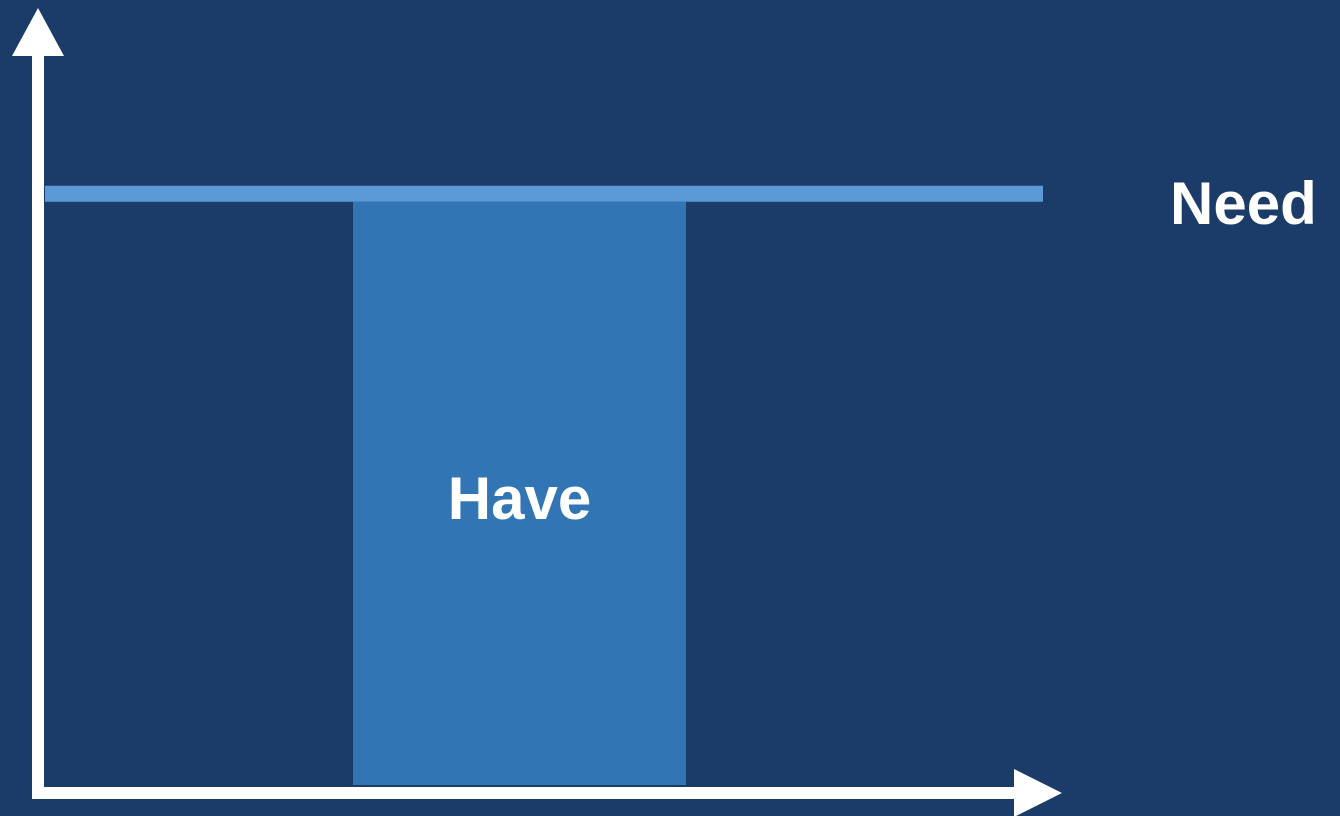 This screenshot has height=816, width=1340. Describe the element at coordinates (38, 32) in the screenshot. I see `y-axis-arrowhead` at that location.